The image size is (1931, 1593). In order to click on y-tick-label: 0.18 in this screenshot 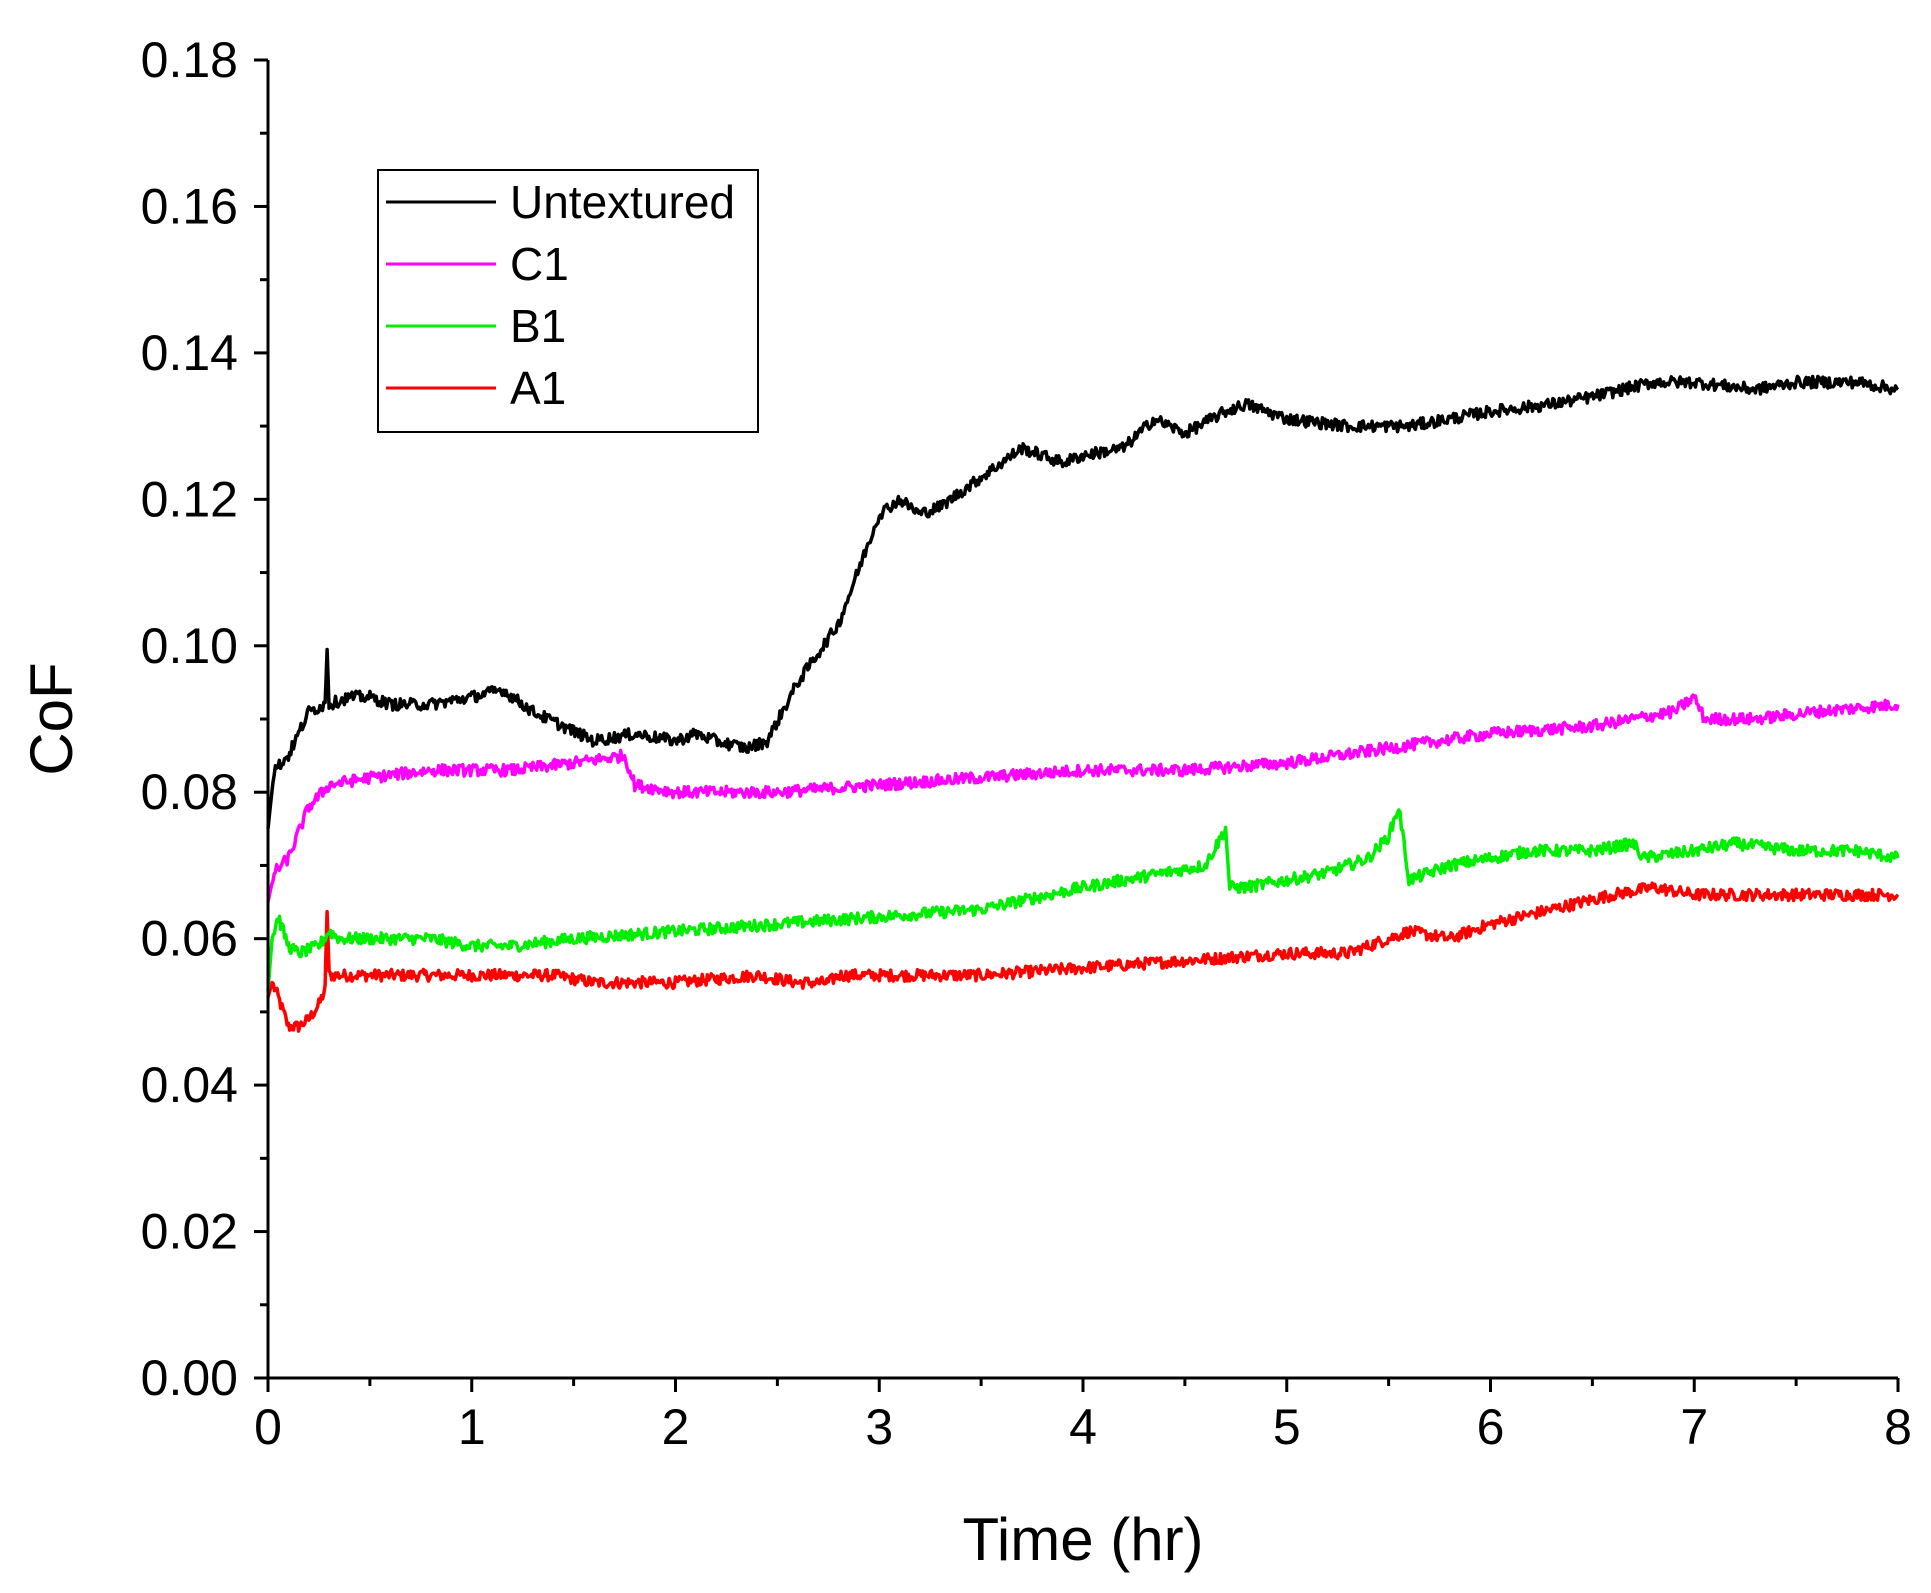, I will do `click(189, 60)`.